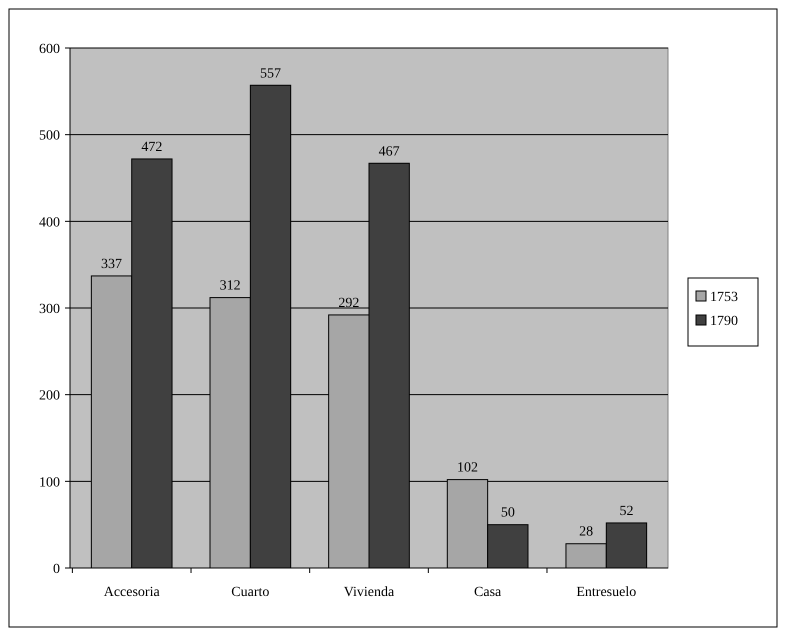 This screenshot has height=640, width=787. What do you see at coordinates (467, 468) in the screenshot?
I see `data-label: 102` at bounding box center [467, 468].